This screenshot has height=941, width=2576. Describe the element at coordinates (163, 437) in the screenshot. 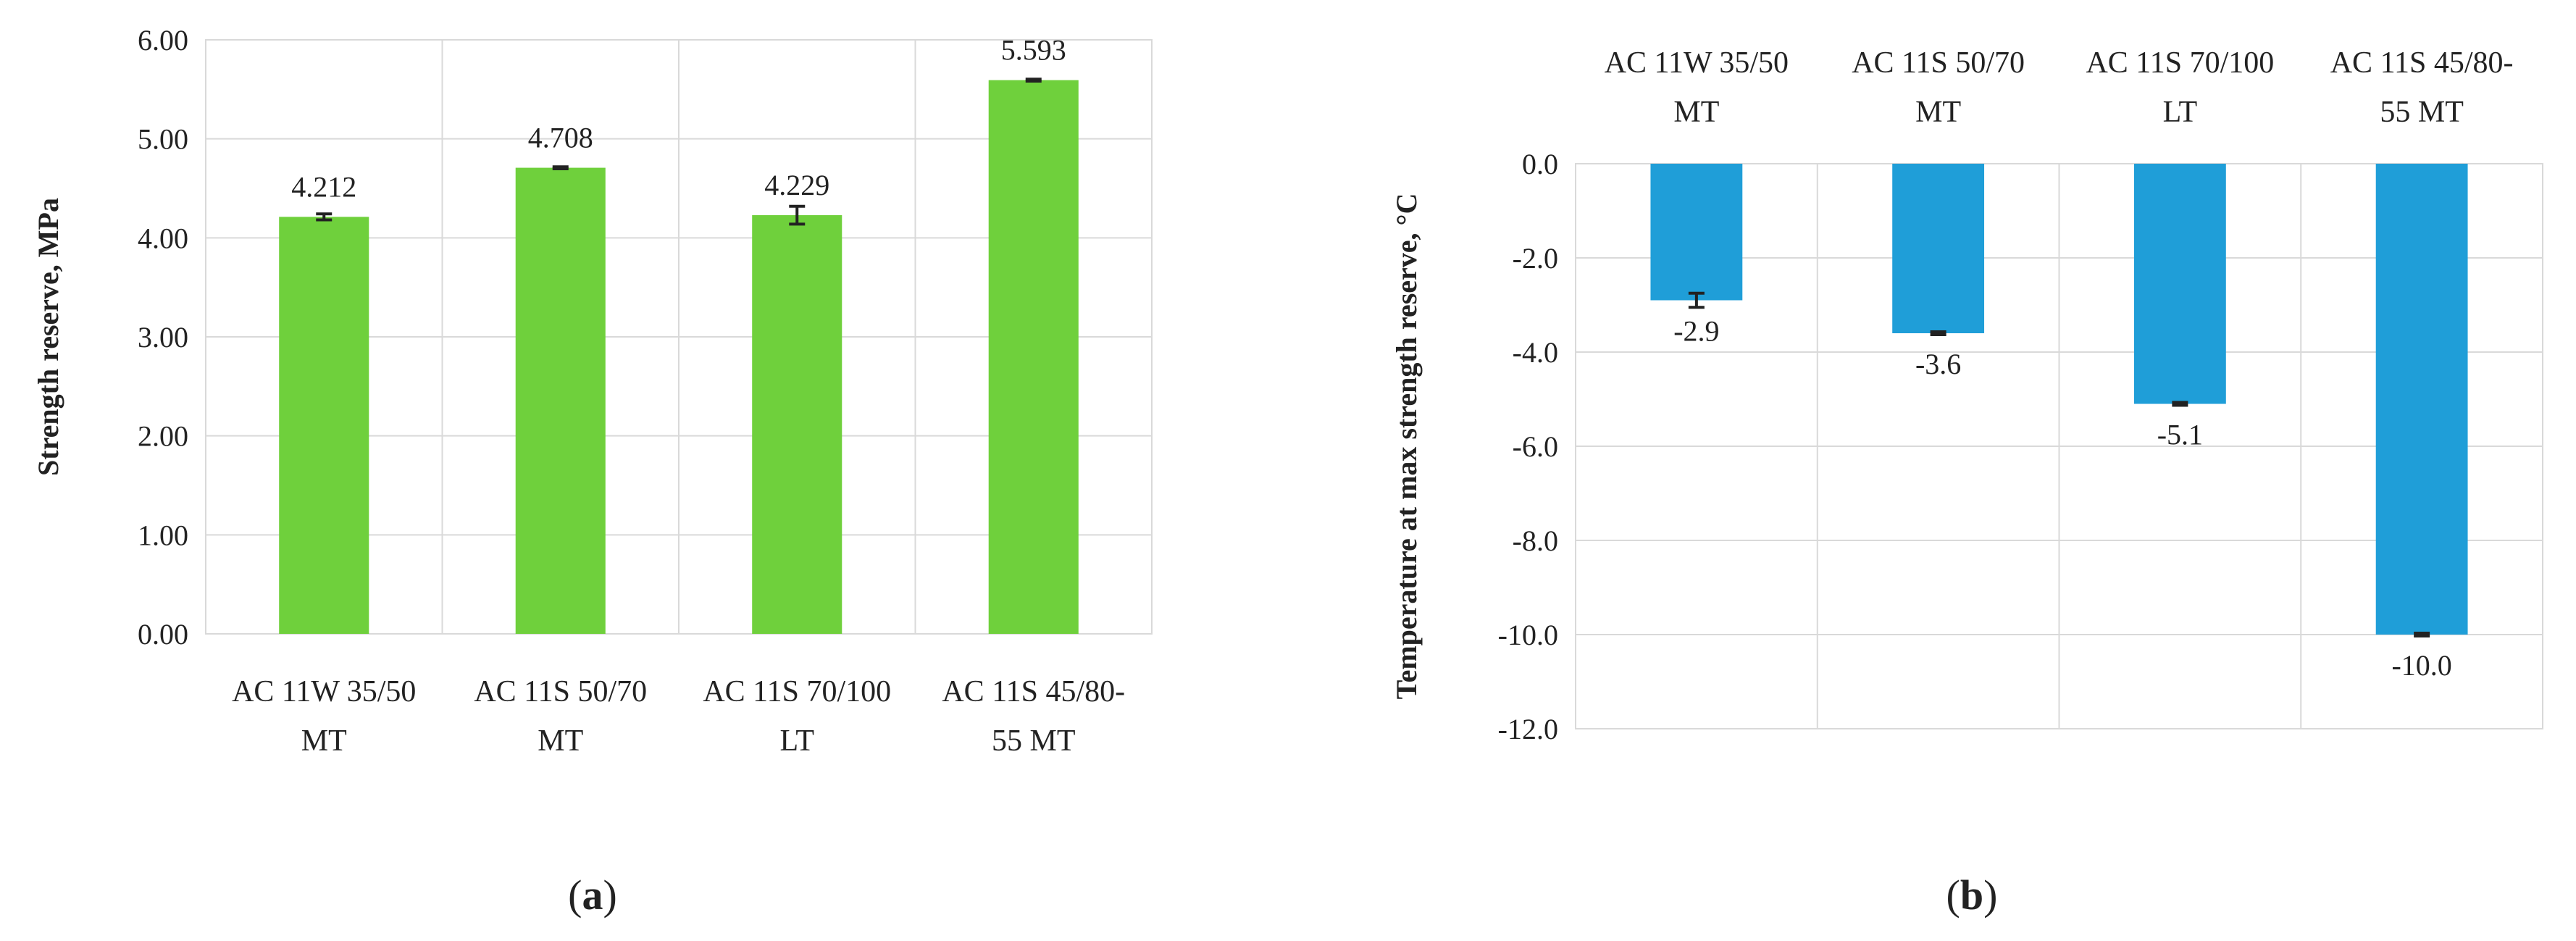

I see `y-tick-label: 2.00` at that location.